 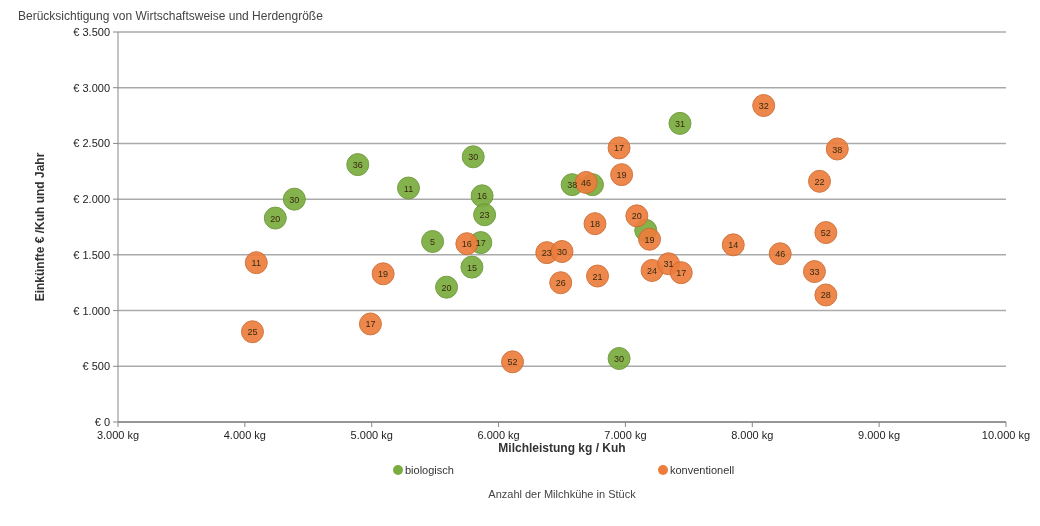 What do you see at coordinates (252, 332) in the screenshot?
I see `annotation: 25` at bounding box center [252, 332].